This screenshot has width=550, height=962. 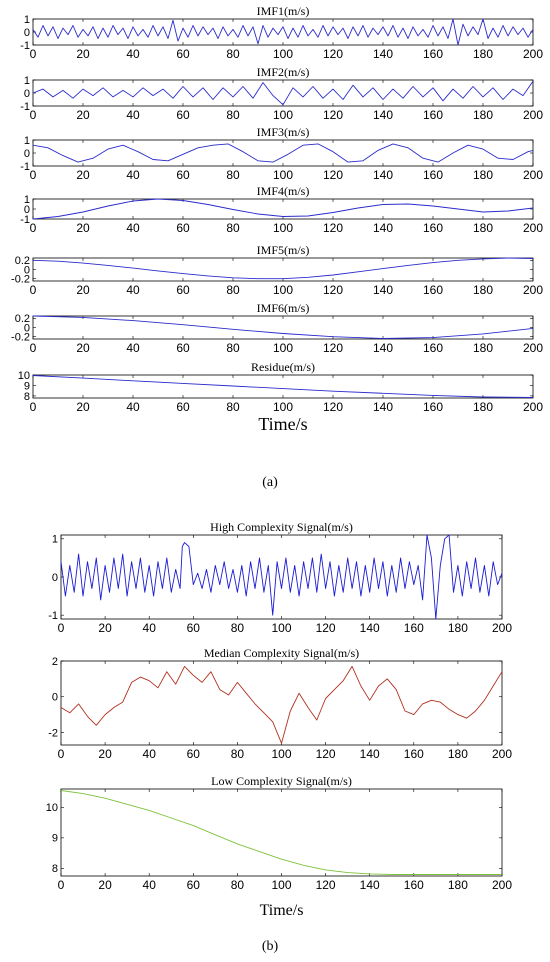 I want to click on y-tick-label: 0.2, so click(x=22, y=319).